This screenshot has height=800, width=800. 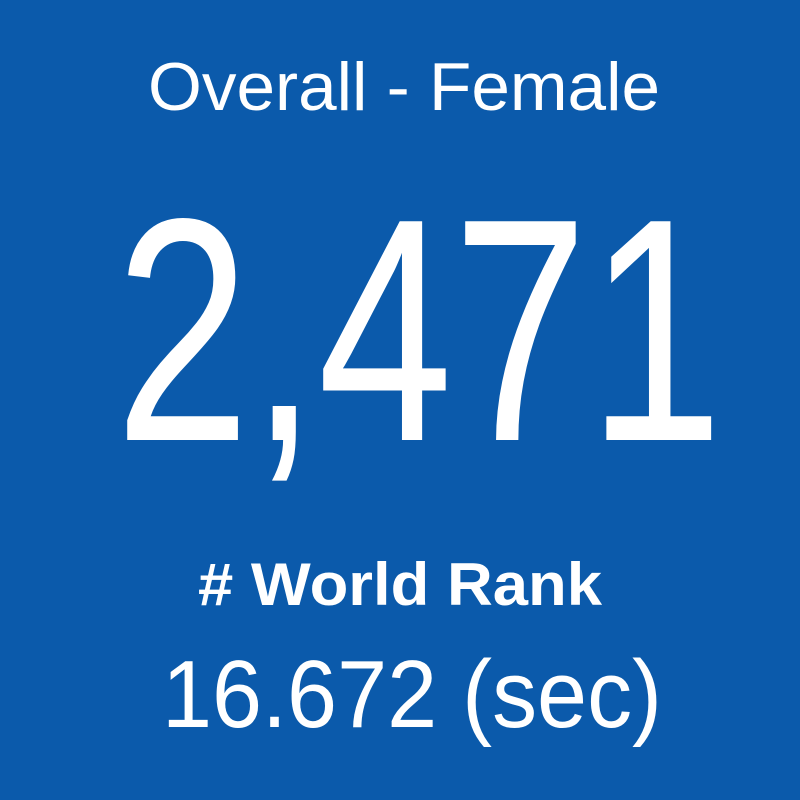 What do you see at coordinates (404, 87) in the screenshot?
I see `tile-title: Overall - Female` at bounding box center [404, 87].